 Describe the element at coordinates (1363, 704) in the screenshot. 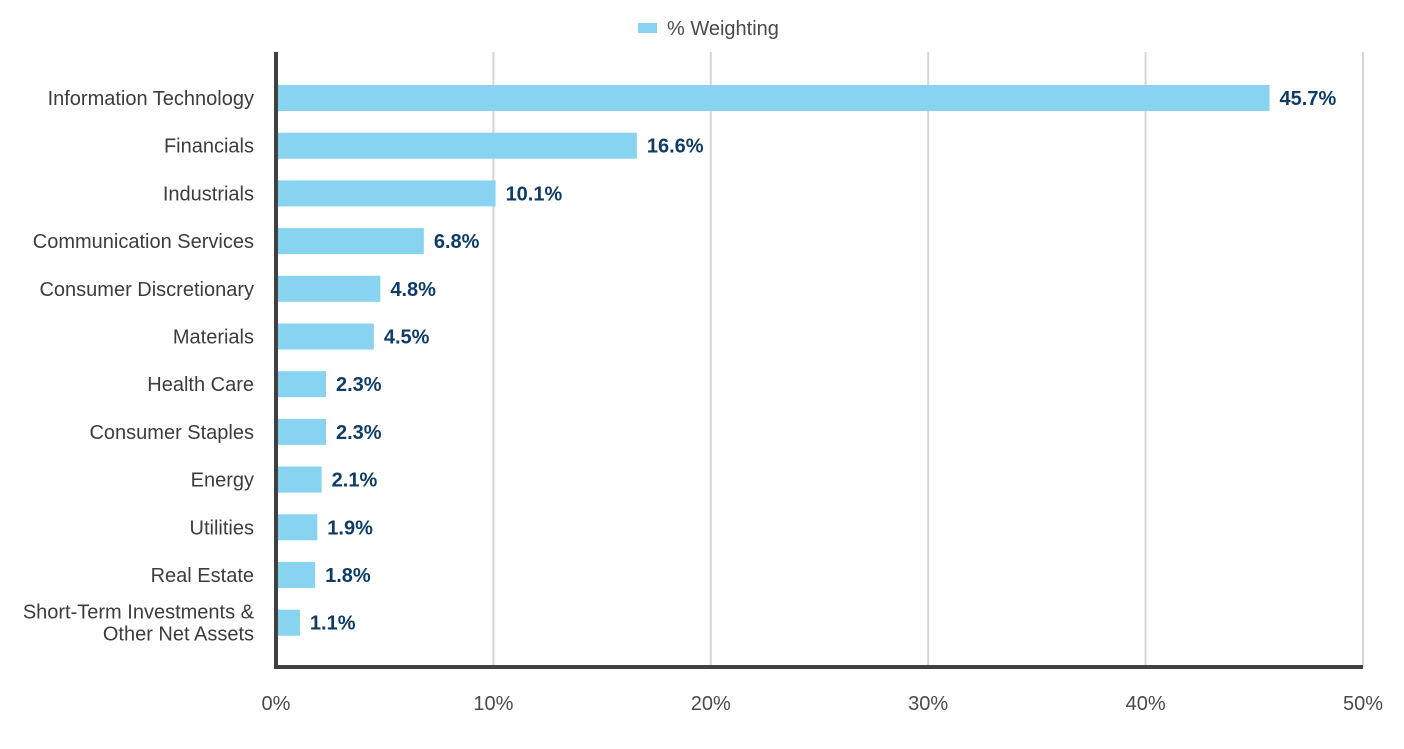

I see `x-tick-label: 50%` at that location.